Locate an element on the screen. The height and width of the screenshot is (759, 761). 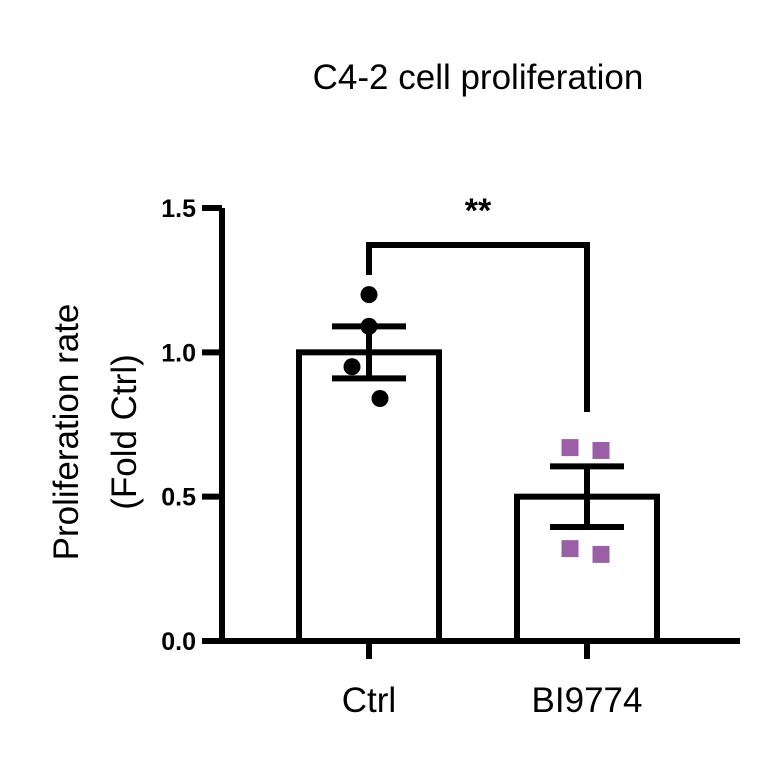
bar-ctrl is located at coordinates (369, 496).